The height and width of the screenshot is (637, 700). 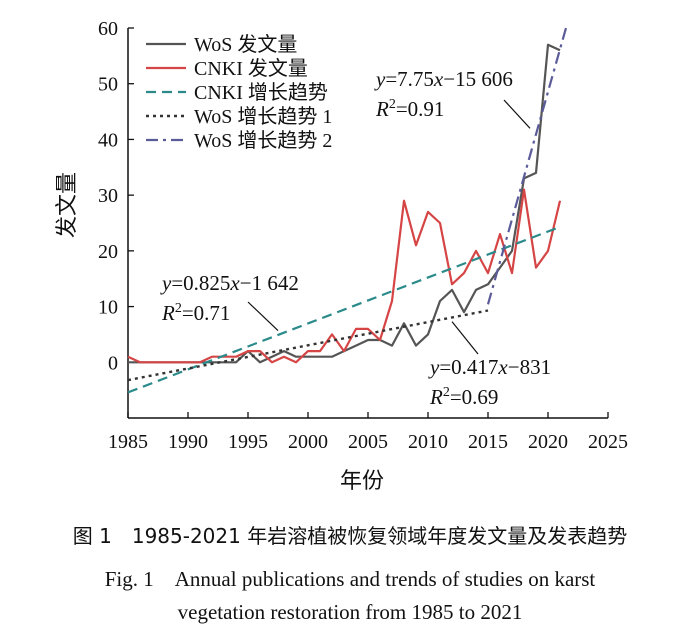 What do you see at coordinates (263, 140) in the screenshot?
I see `legend-label-5: WoS 增长趋势 2` at bounding box center [263, 140].